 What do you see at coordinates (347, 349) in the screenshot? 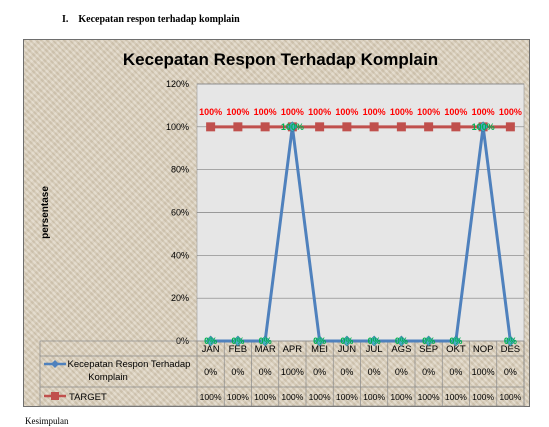
I see `x-category-label: JUN` at bounding box center [347, 349].